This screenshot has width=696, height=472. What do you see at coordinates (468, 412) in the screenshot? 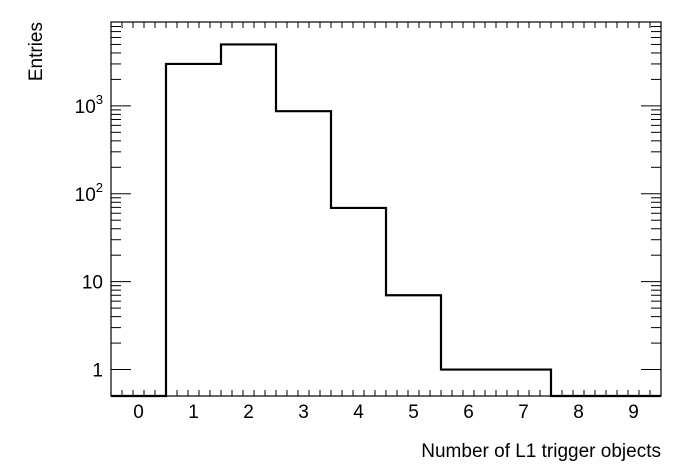
I see `x-tick-label: 6` at bounding box center [468, 412].